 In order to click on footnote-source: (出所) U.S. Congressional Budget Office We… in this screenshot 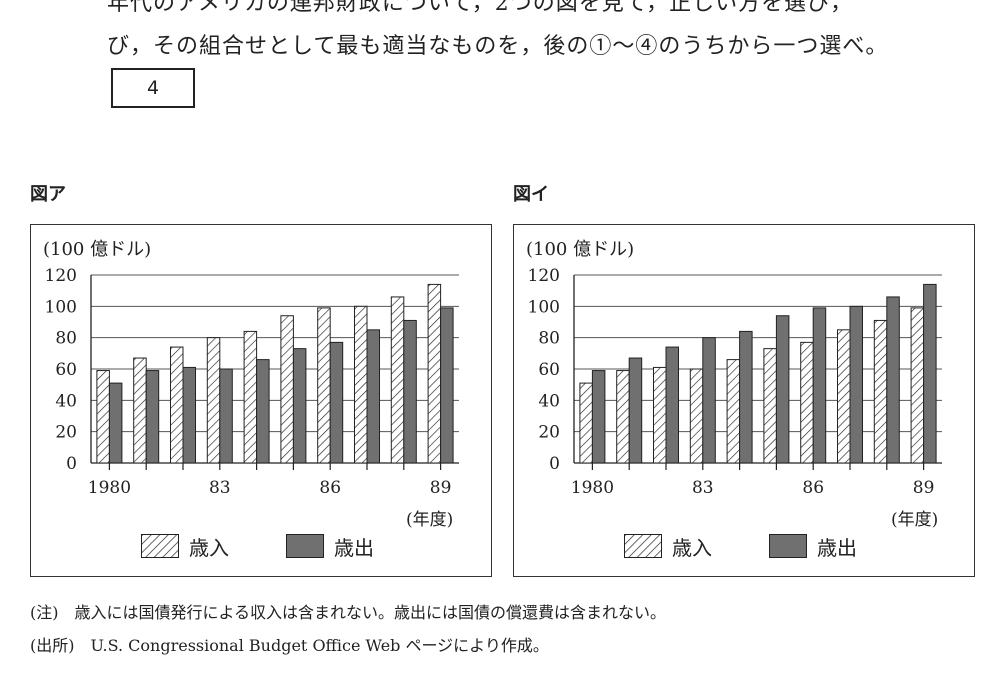, I will do `click(289, 645)`.